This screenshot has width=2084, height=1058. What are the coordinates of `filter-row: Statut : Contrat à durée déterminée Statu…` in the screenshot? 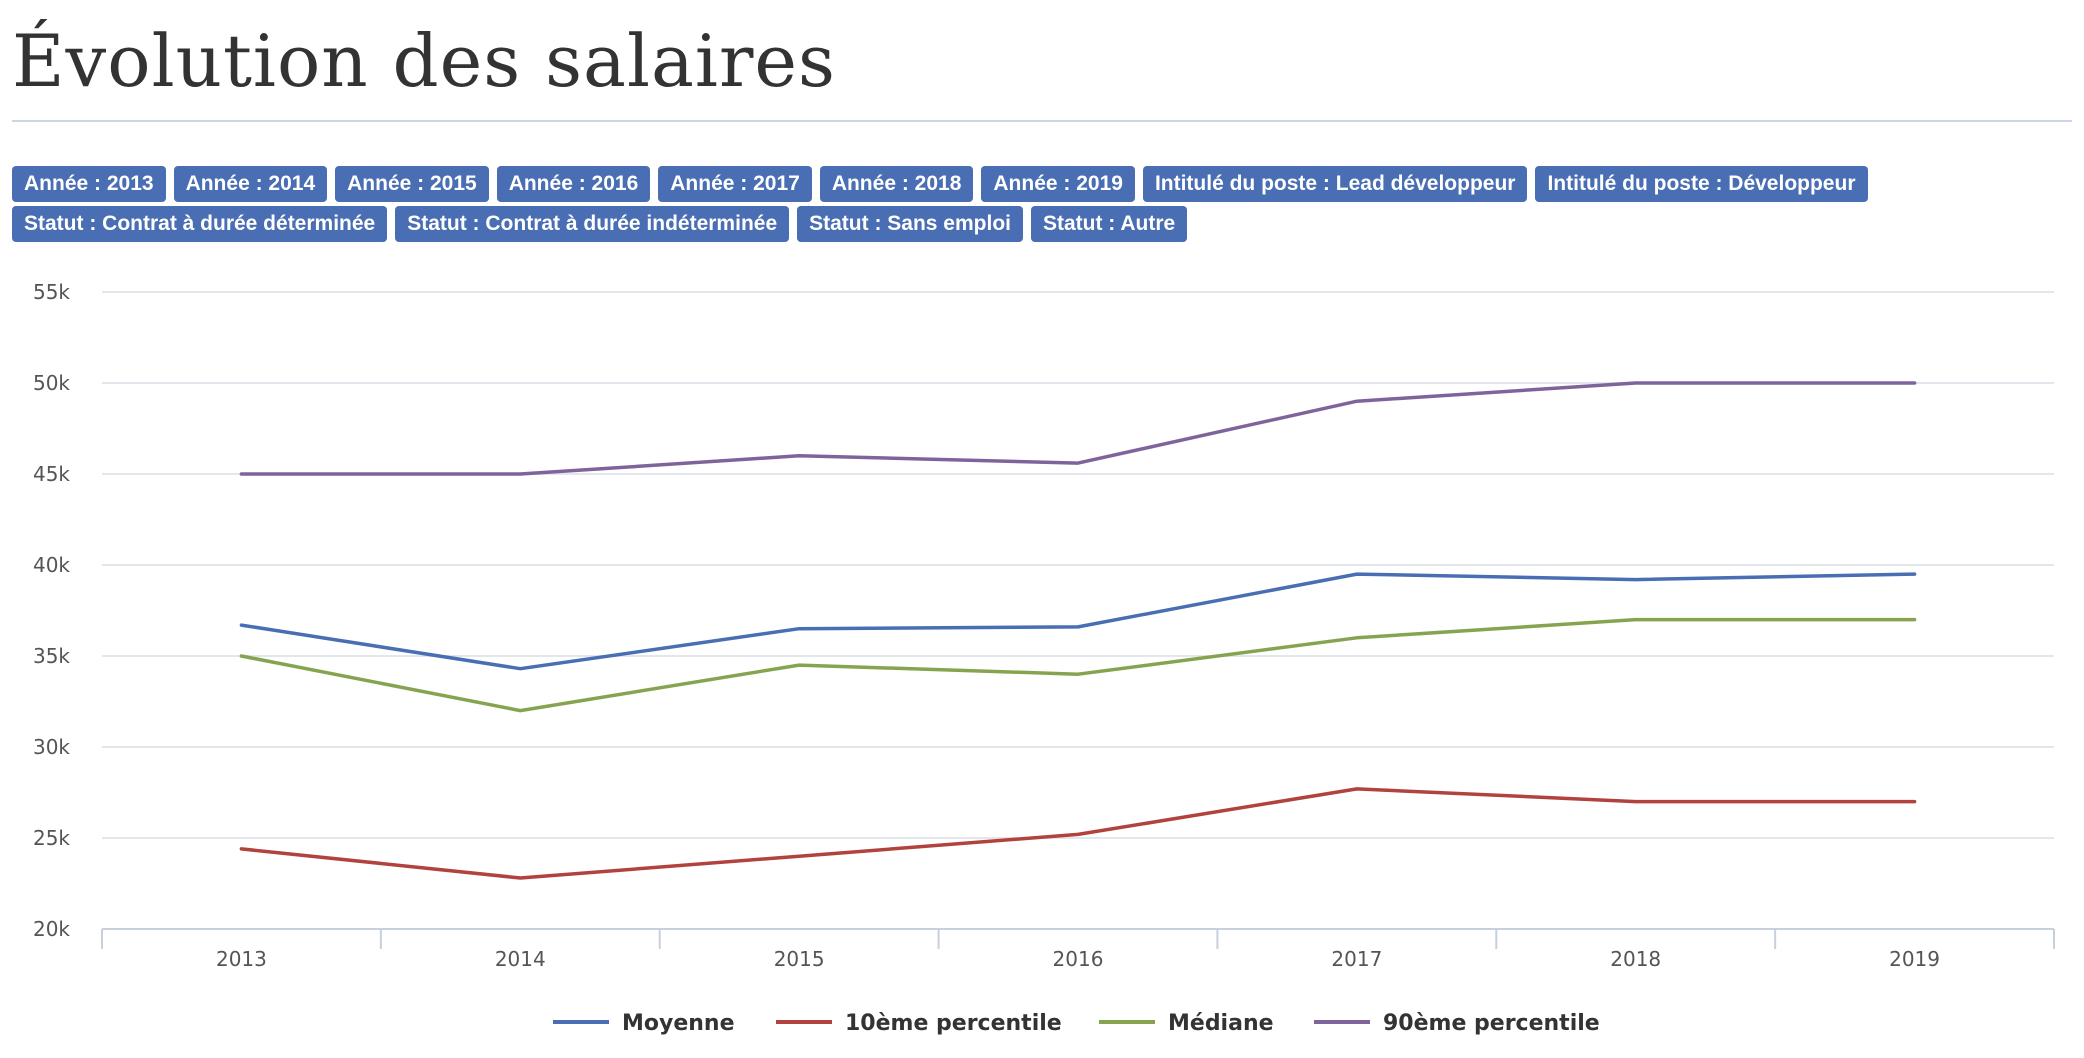 It's located at (1045, 224).